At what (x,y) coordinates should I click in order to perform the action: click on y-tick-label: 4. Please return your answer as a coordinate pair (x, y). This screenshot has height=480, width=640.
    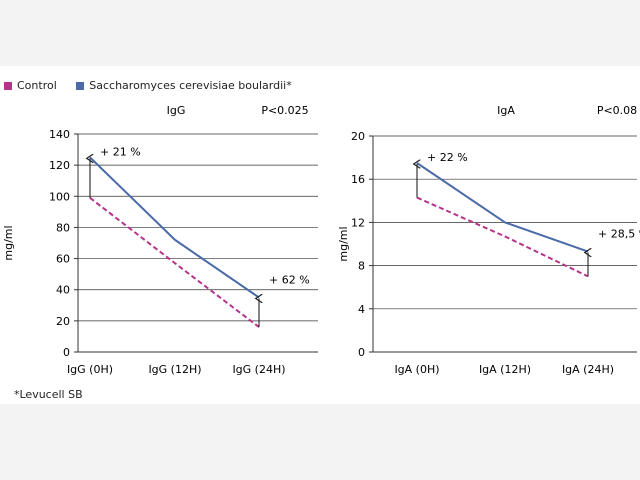
    Looking at the image, I should click on (361, 309).